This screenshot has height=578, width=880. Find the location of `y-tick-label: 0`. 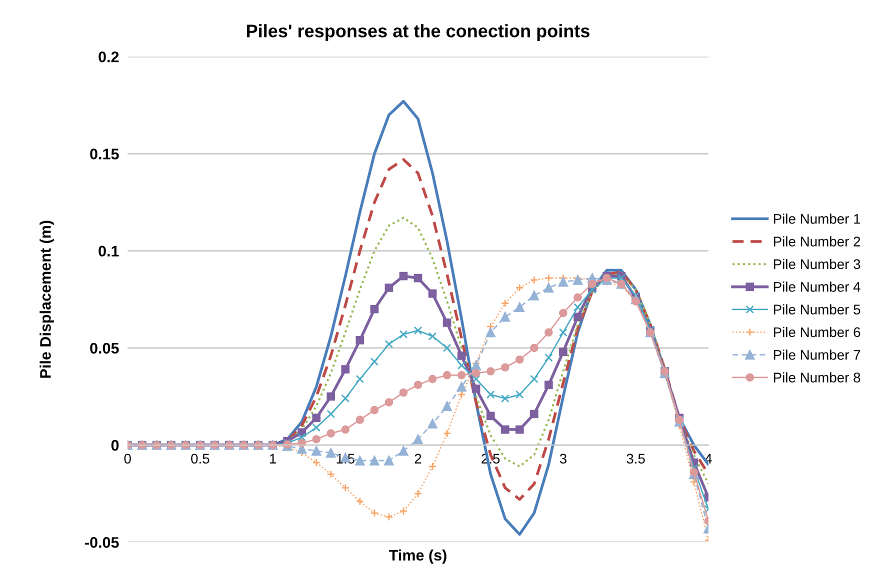

y-tick-label: 0 is located at coordinates (115, 445).